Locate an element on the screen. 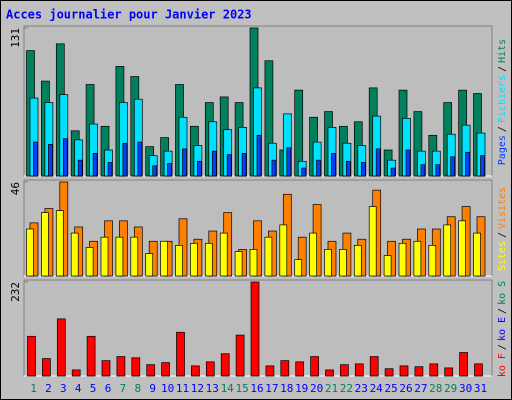 Image resolution: width=512 pixels, height=400 pixels. x-tick-label: 12 is located at coordinates (197, 388).